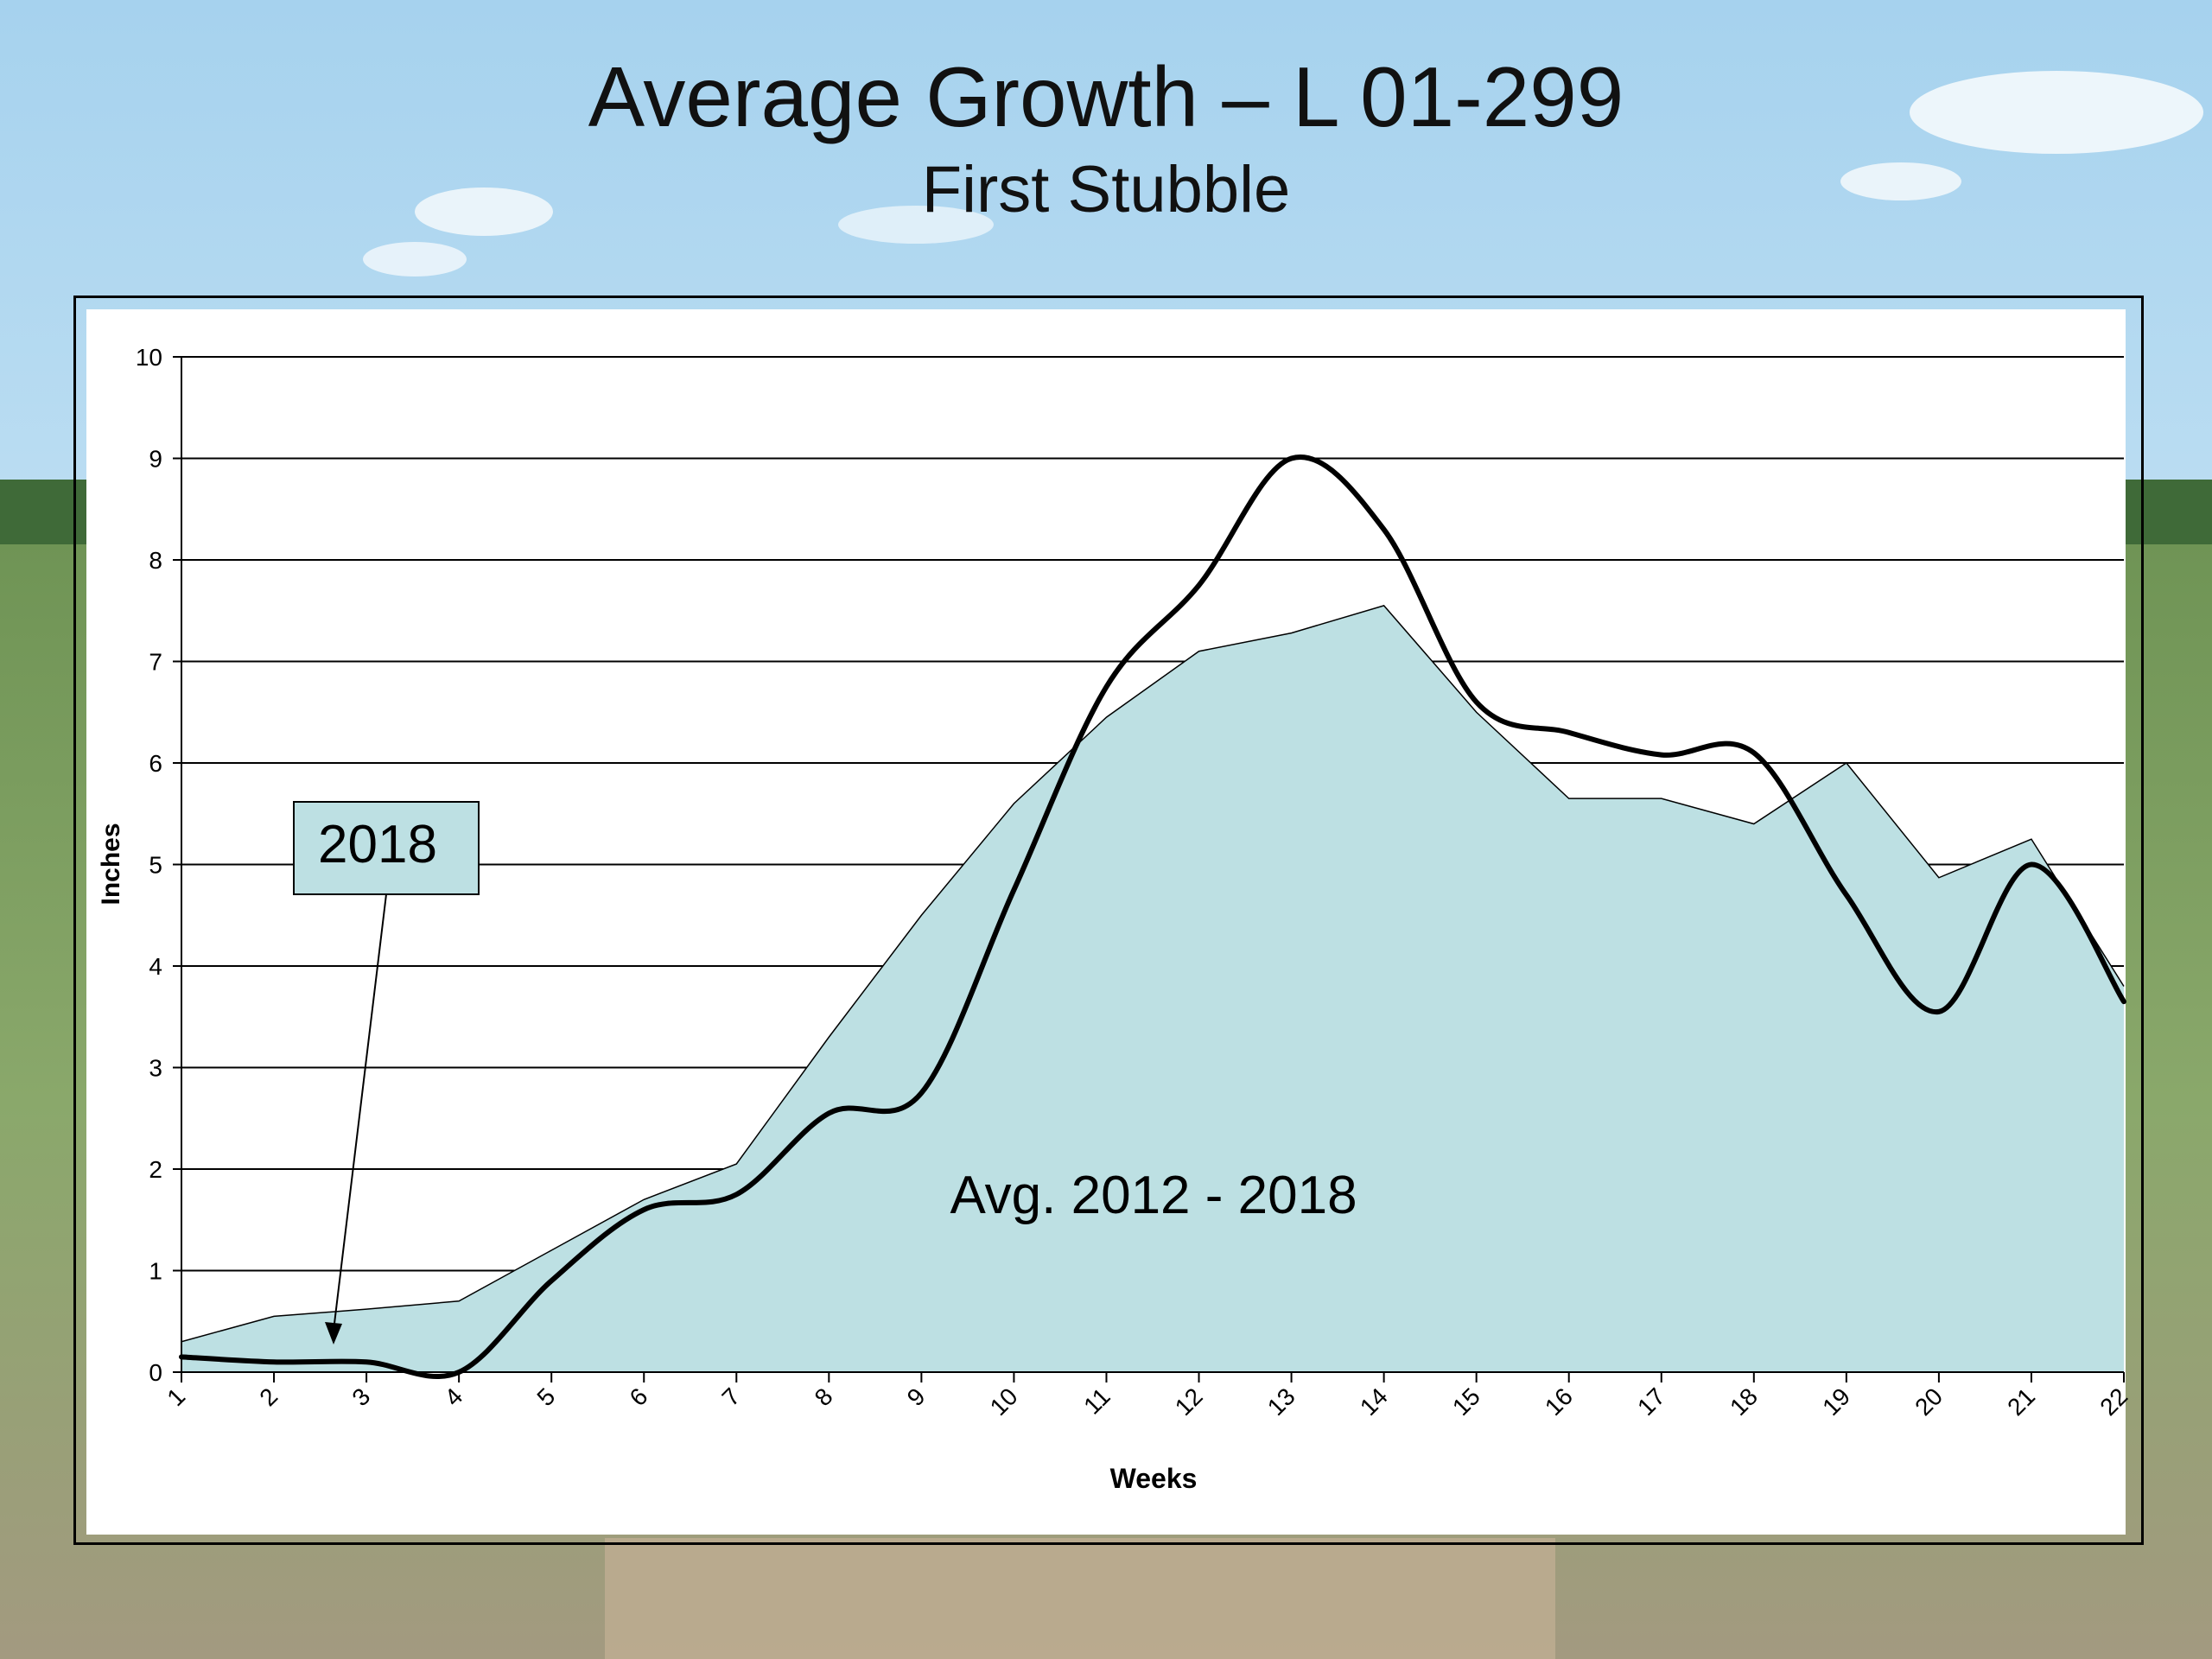 This screenshot has width=2212, height=1659. What do you see at coordinates (149, 357) in the screenshot?
I see `y-tick-label: 10` at bounding box center [149, 357].